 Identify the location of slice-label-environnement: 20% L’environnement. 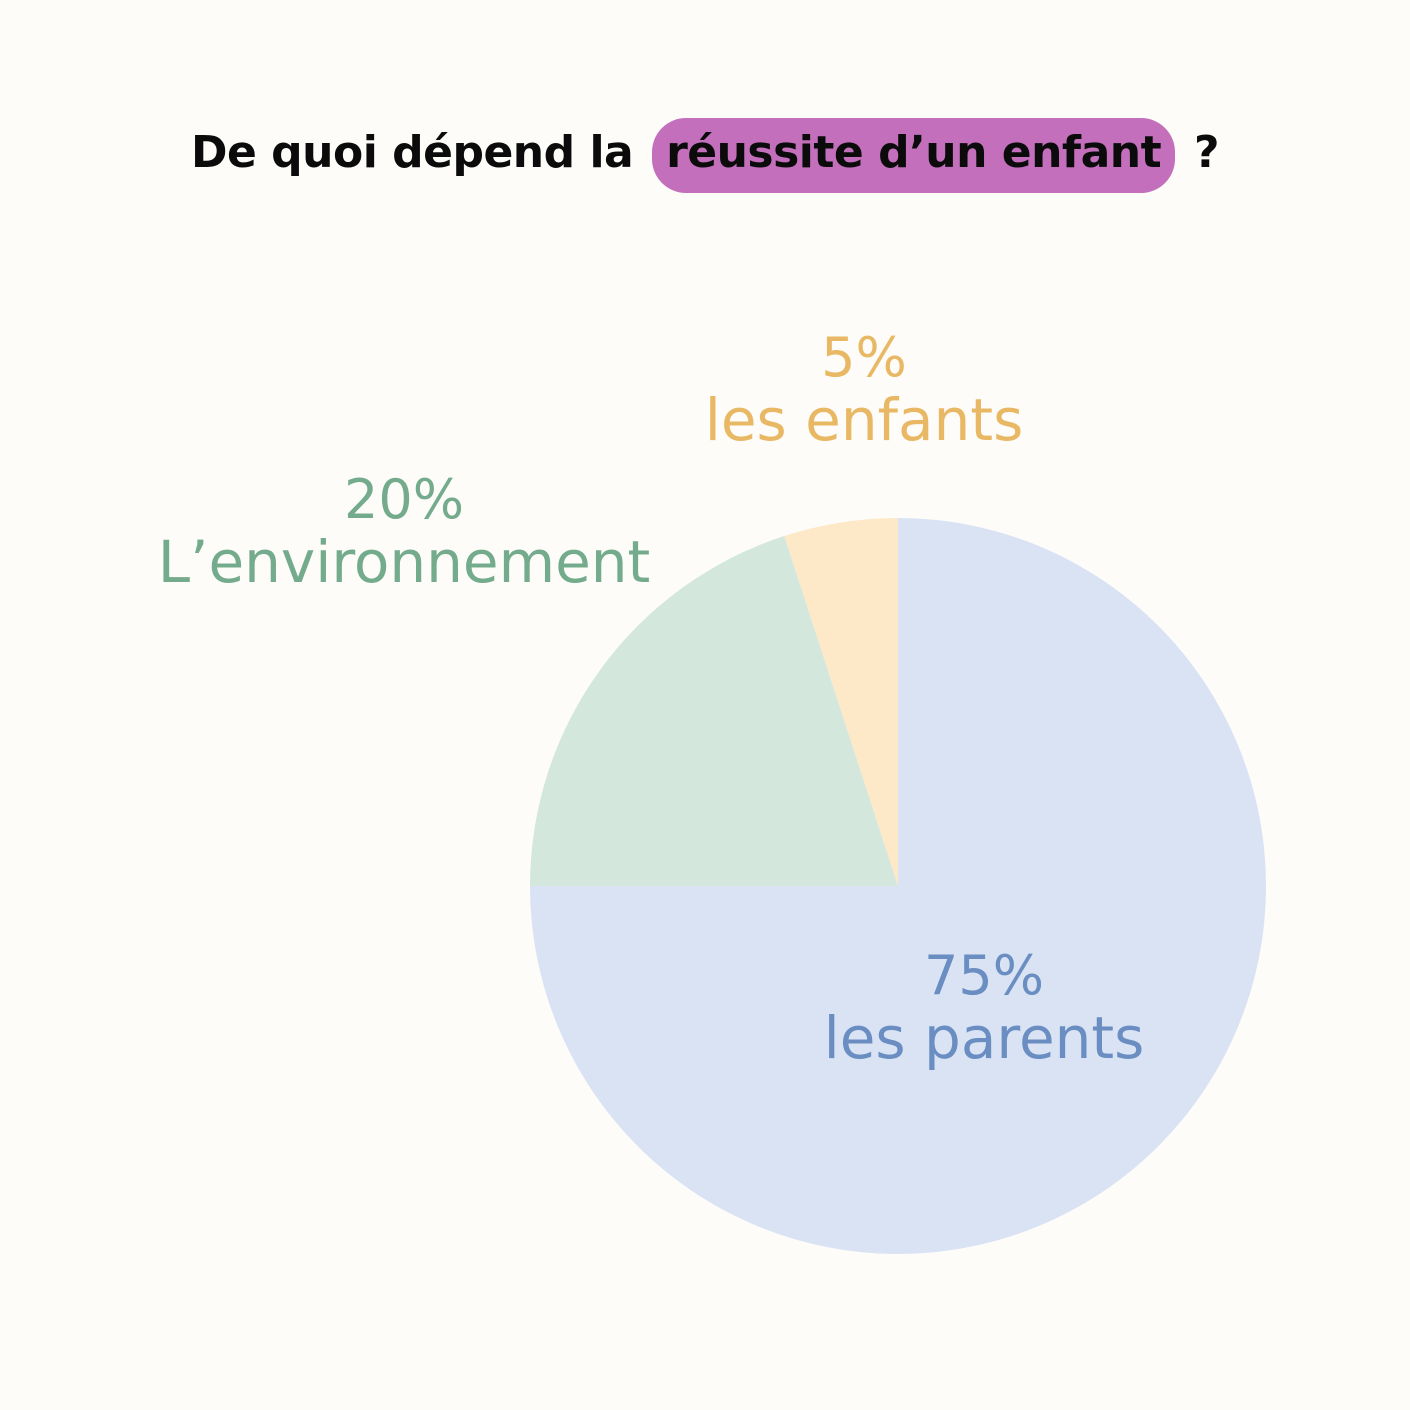
(404, 532).